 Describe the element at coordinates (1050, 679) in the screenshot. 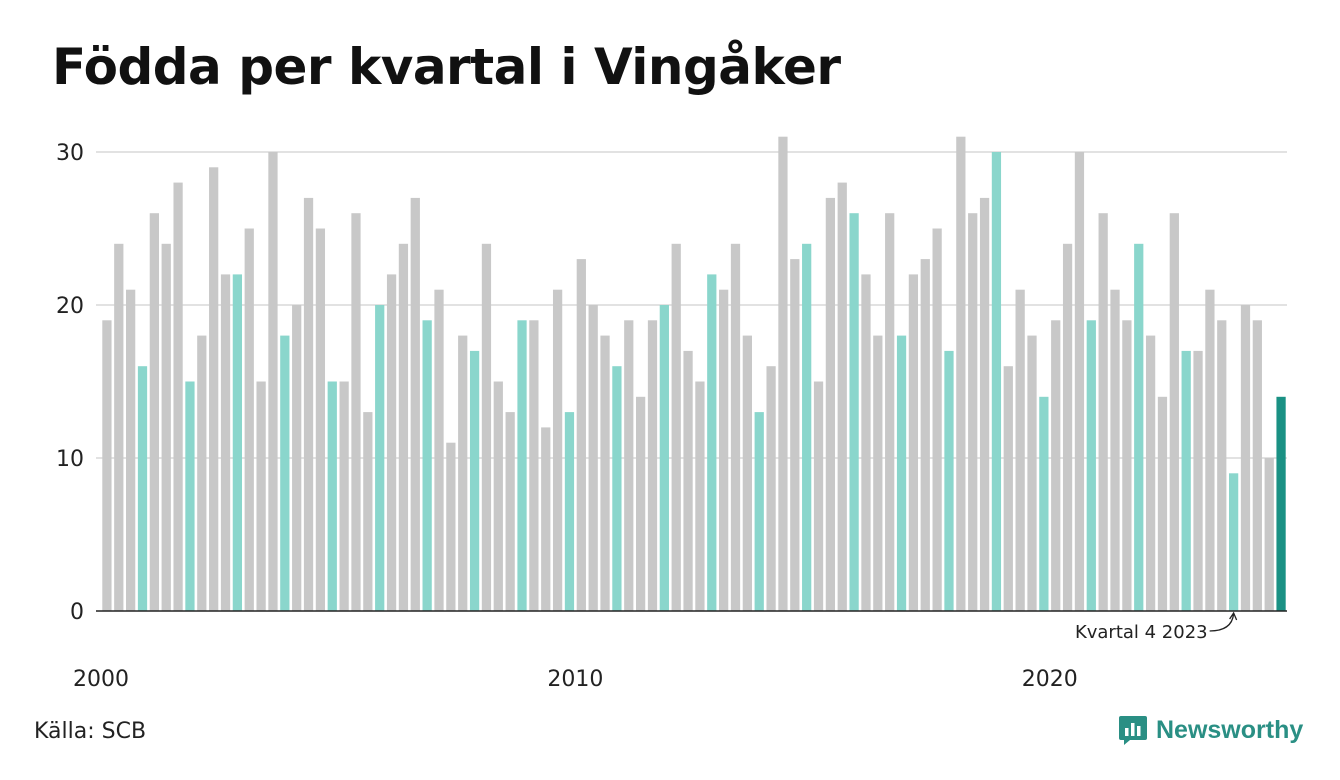

I see `x-tick-label: 2020` at that location.